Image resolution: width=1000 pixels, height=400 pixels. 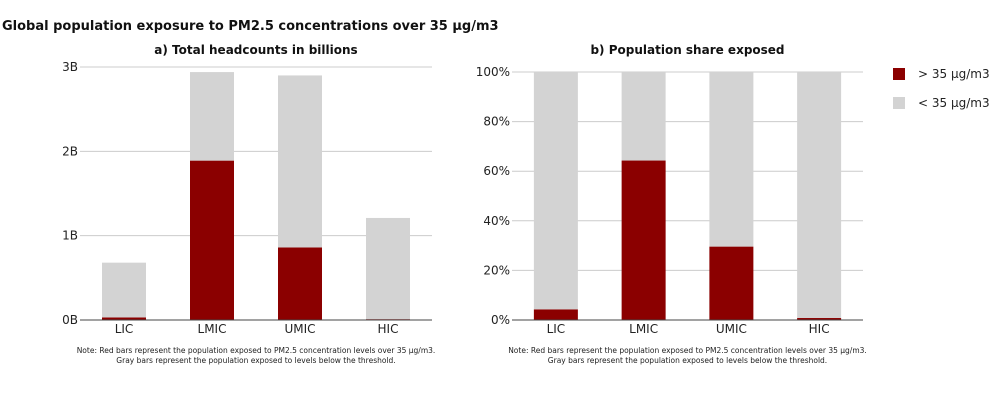 What do you see at coordinates (819, 319) in the screenshot?
I see `bar-hic-above` at bounding box center [819, 319].